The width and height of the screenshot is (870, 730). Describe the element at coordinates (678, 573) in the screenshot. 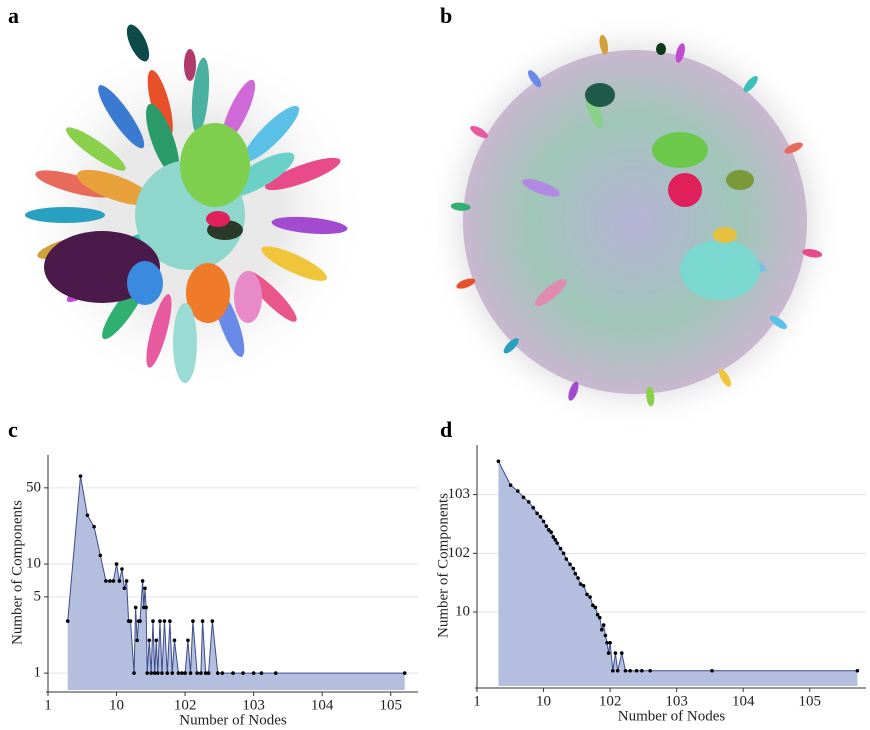

I see `area-fill` at that location.